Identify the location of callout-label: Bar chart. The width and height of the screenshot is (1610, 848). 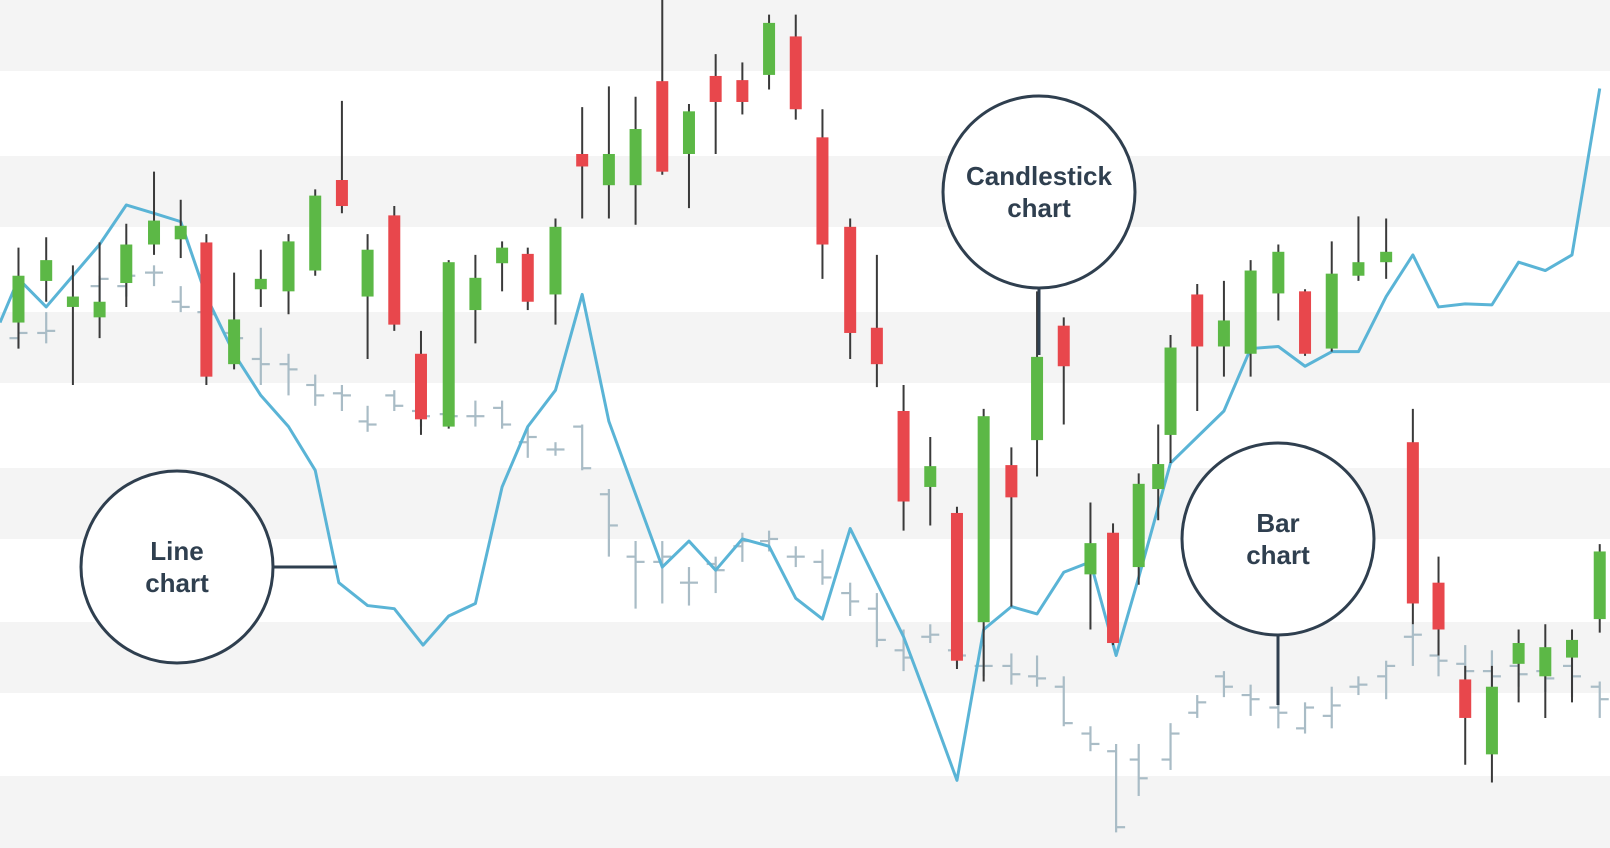
(1278, 539).